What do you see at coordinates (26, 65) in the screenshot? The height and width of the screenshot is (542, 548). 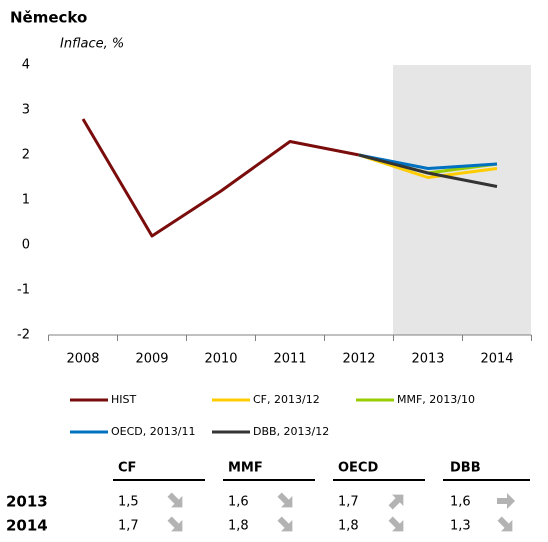 I see `y-tick-label: 4` at bounding box center [26, 65].